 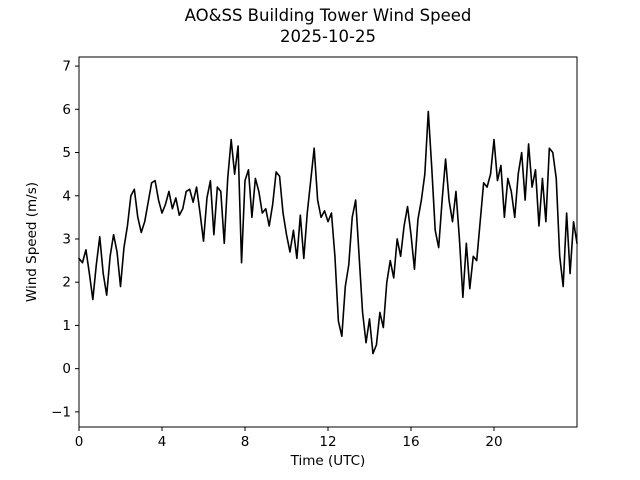 I want to click on x-tick-label: 12, so click(x=327, y=442).